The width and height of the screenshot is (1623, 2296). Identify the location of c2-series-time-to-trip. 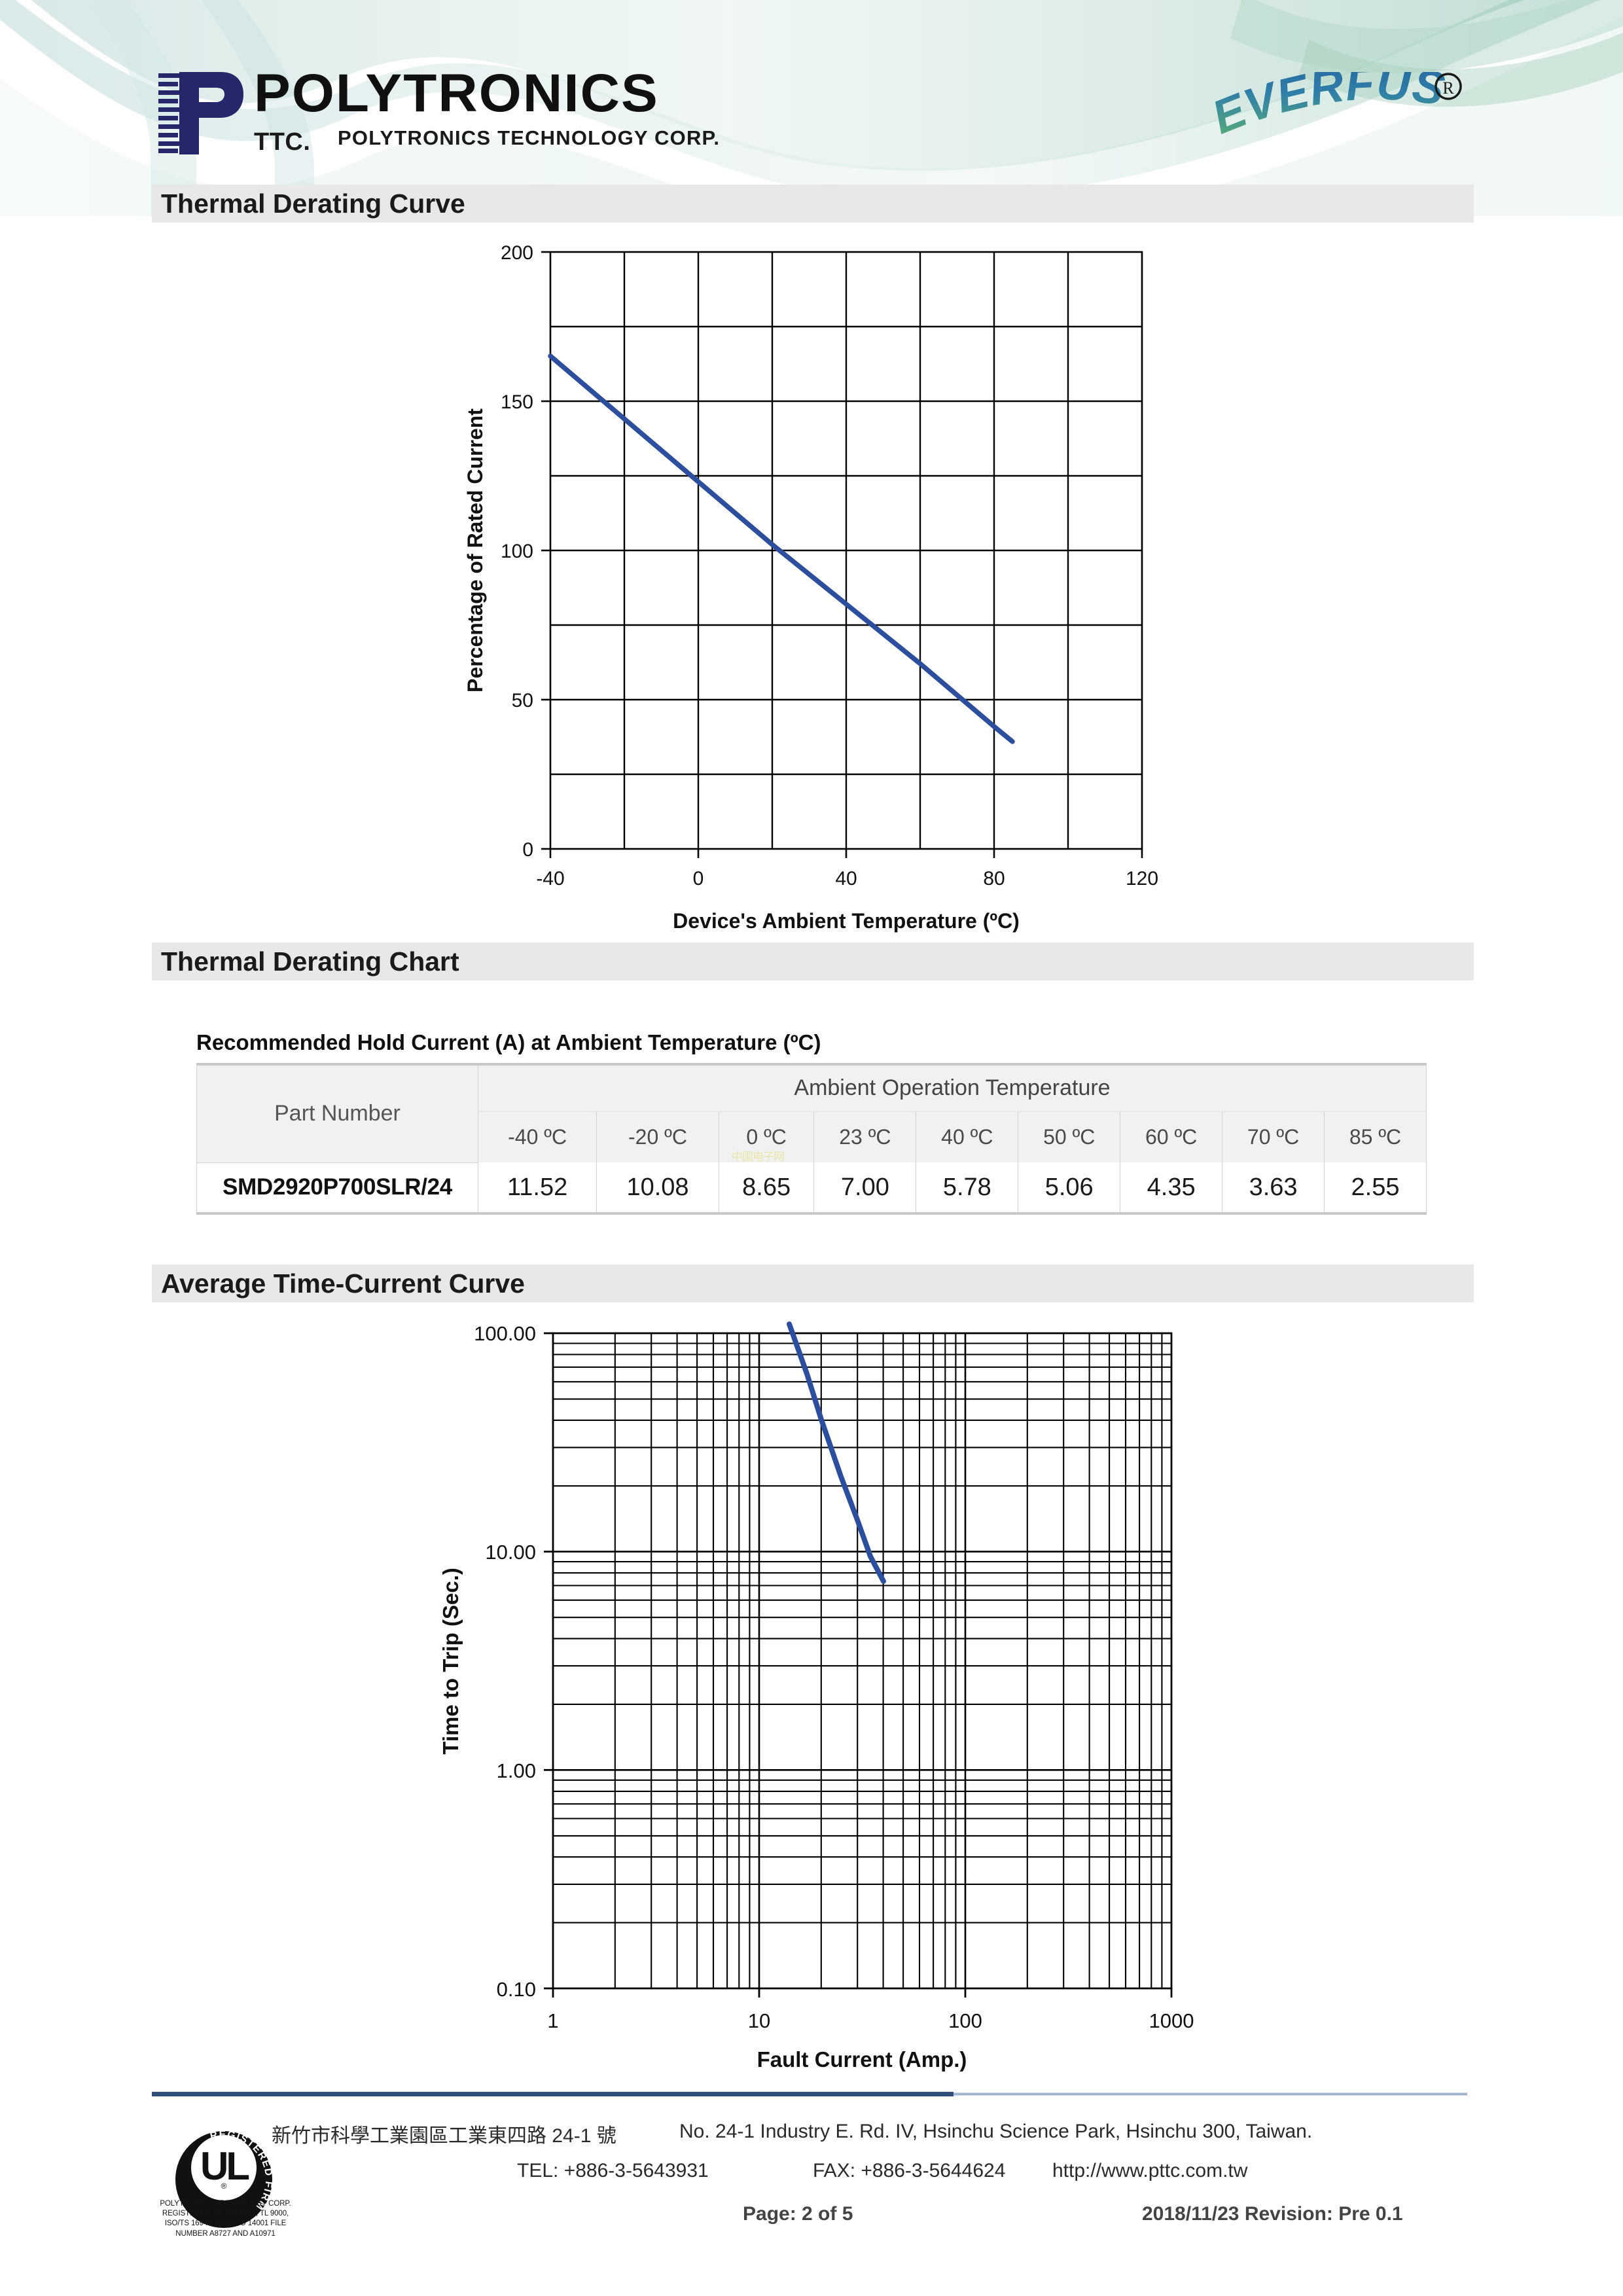
(837, 1452).